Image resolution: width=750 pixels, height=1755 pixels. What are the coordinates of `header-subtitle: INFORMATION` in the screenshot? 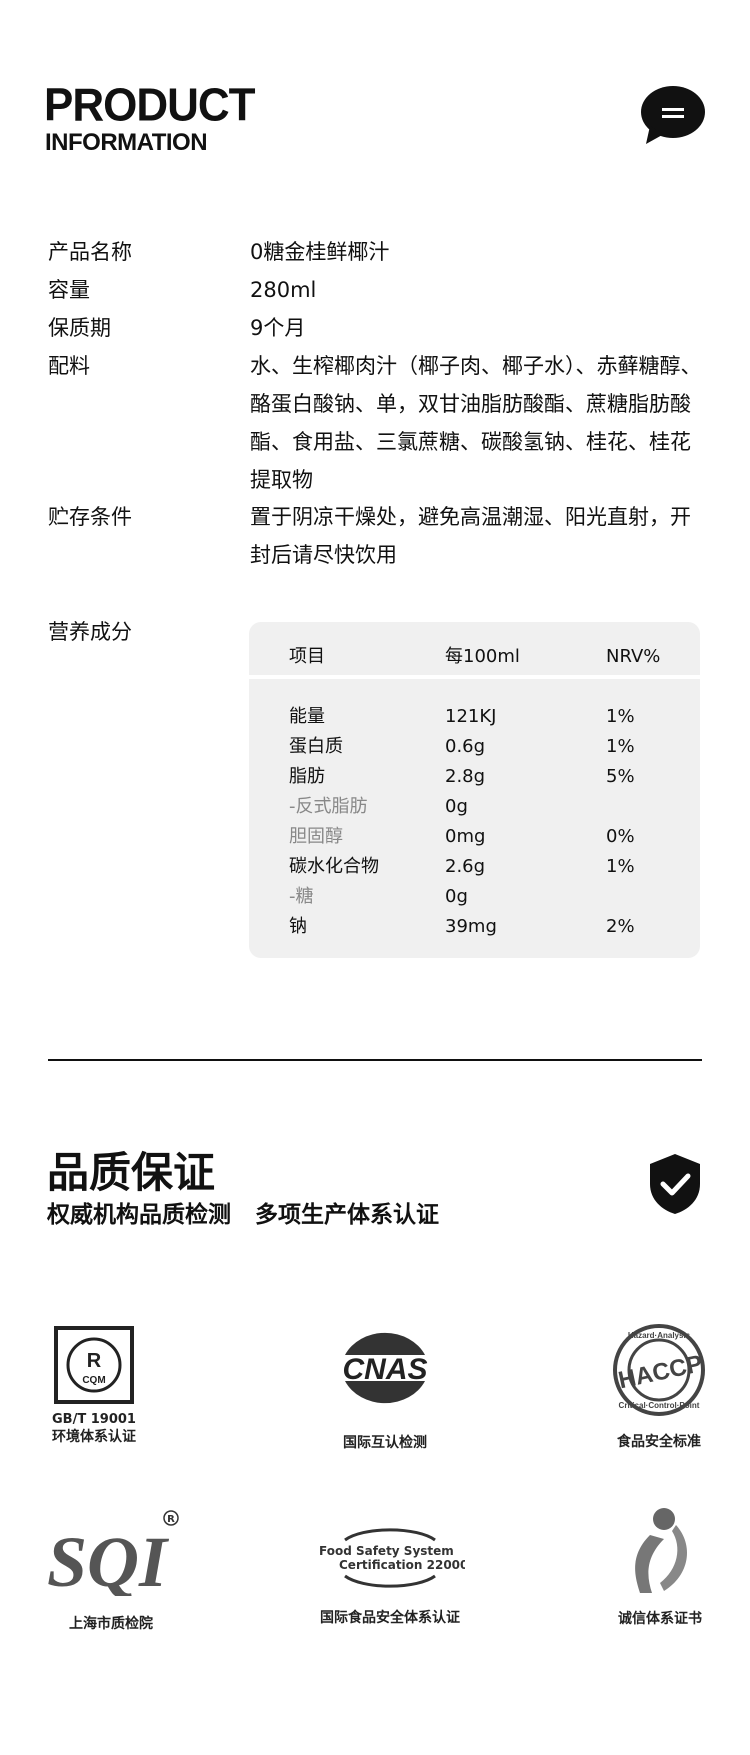 It's located at (126, 142).